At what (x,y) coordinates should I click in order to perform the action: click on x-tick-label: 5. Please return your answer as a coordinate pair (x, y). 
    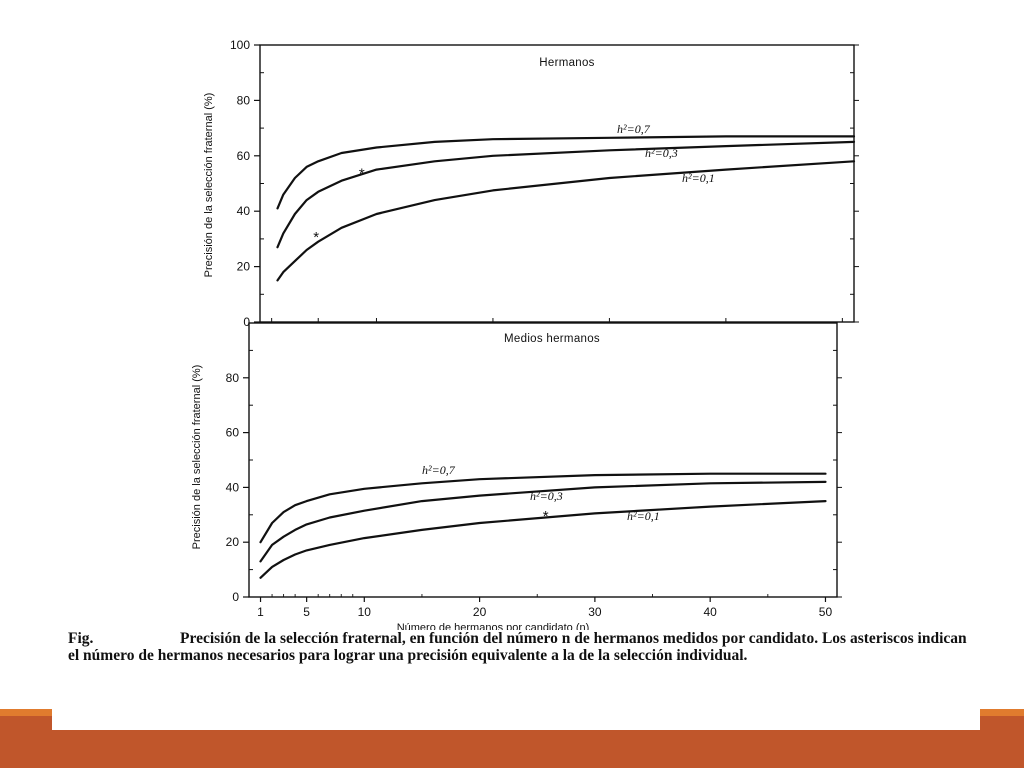
    Looking at the image, I should click on (306, 612).